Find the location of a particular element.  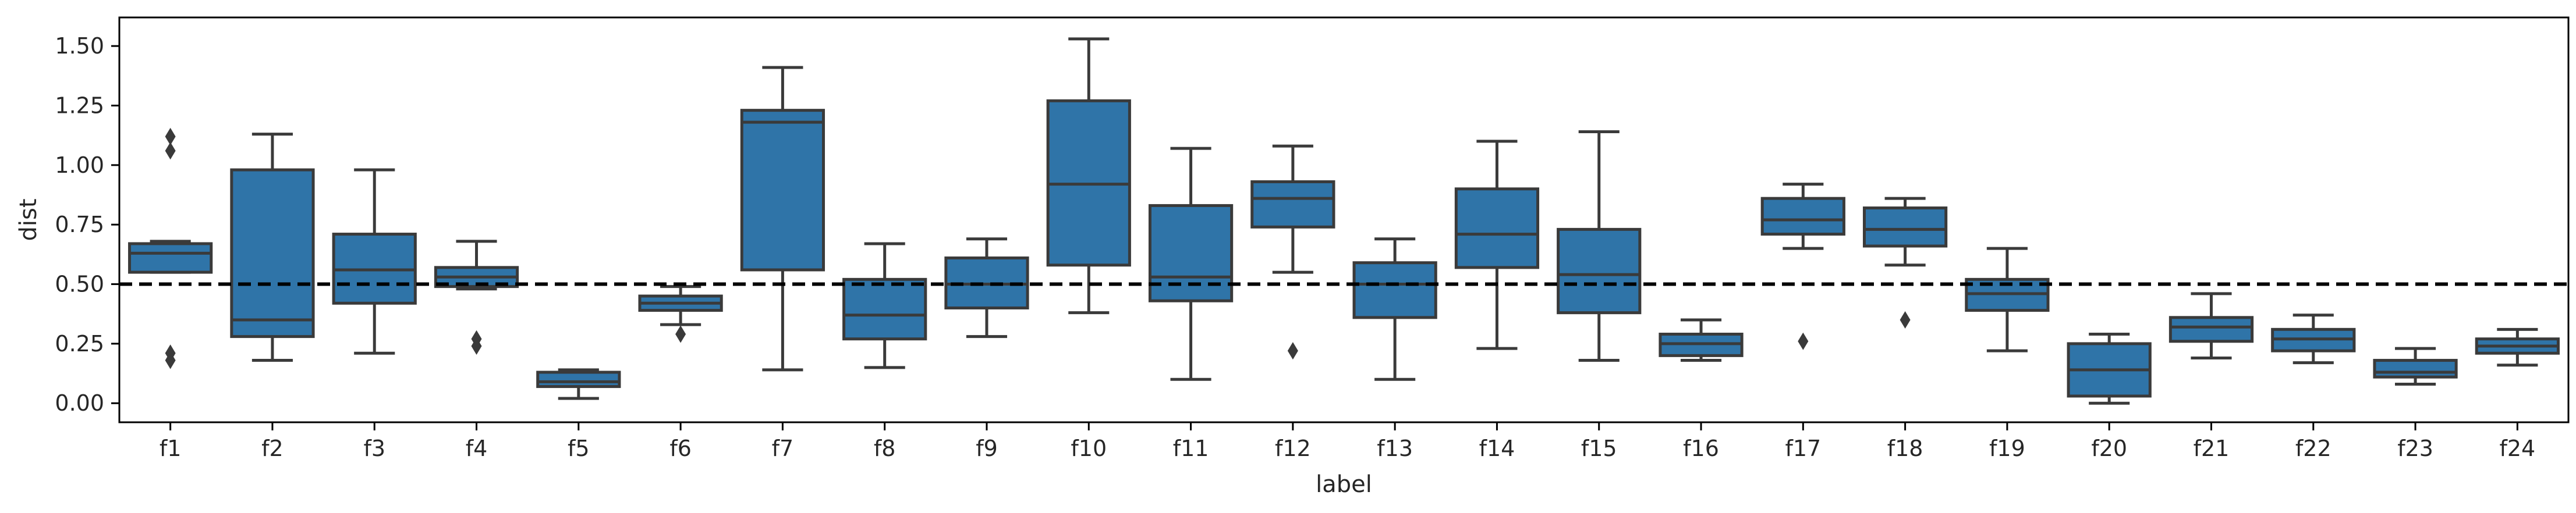

x-tick-label: f17 is located at coordinates (1803, 448).